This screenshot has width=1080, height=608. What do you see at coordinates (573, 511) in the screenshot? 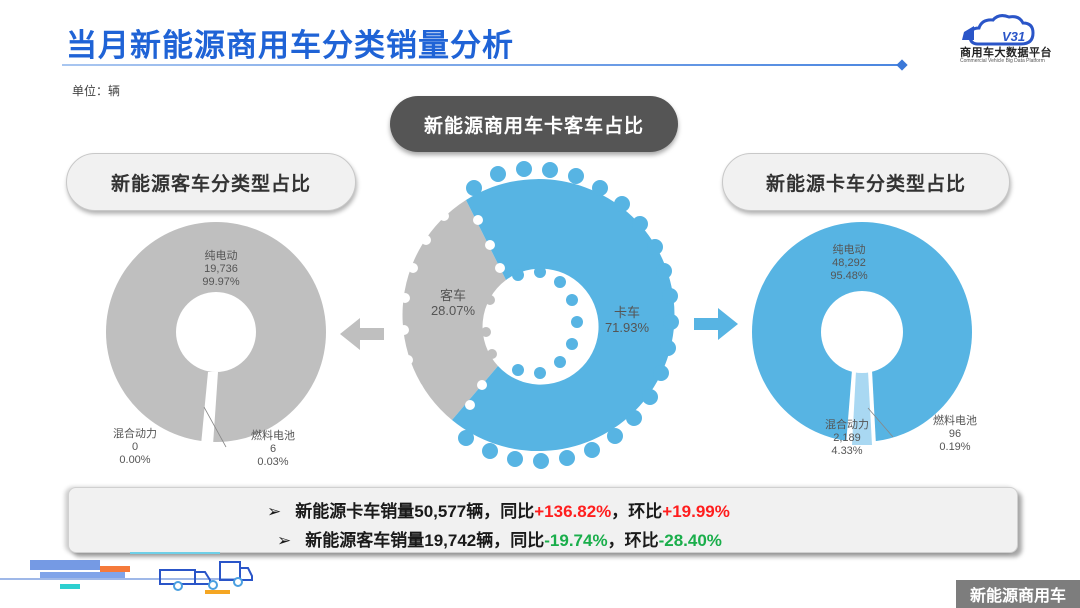
I see `truck-yoy-value: +136.82%` at bounding box center [573, 511].